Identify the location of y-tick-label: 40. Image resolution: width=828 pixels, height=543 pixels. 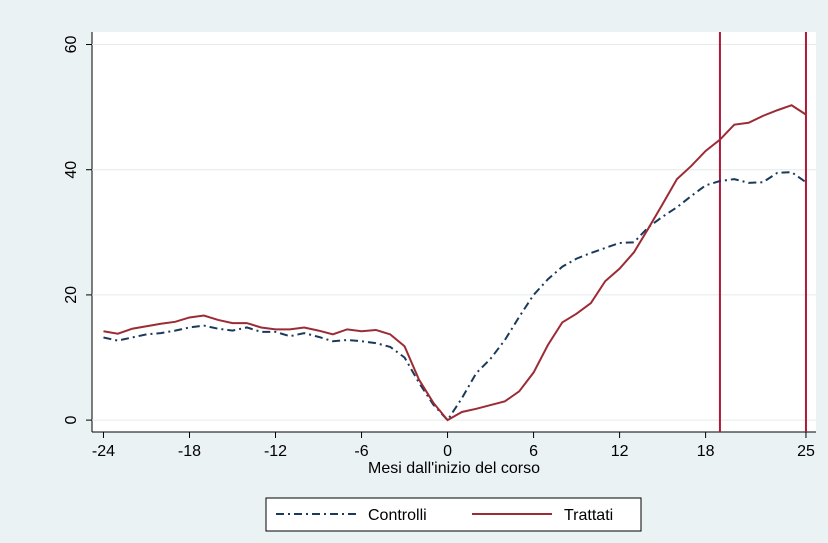
(71, 170).